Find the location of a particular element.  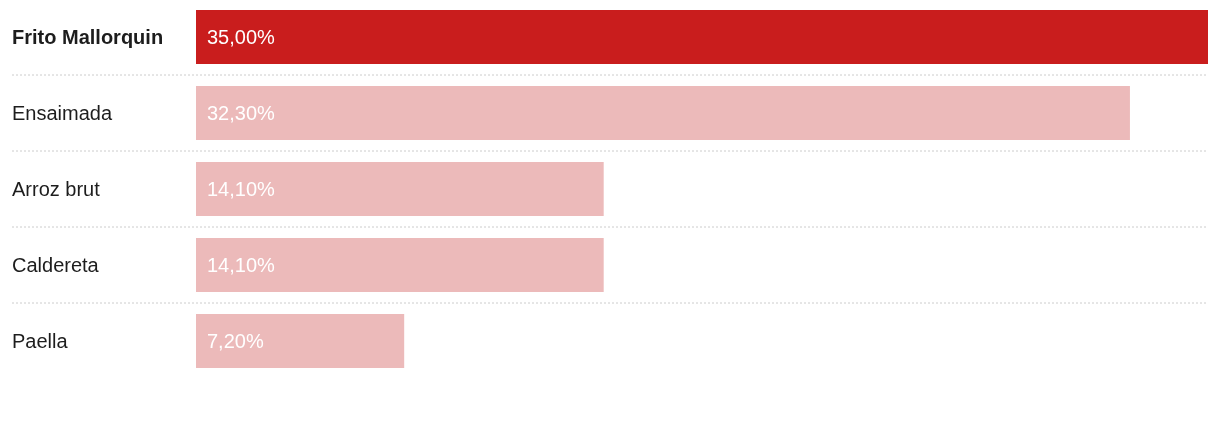

y-tick-label: Caldereta is located at coordinates (56, 265).